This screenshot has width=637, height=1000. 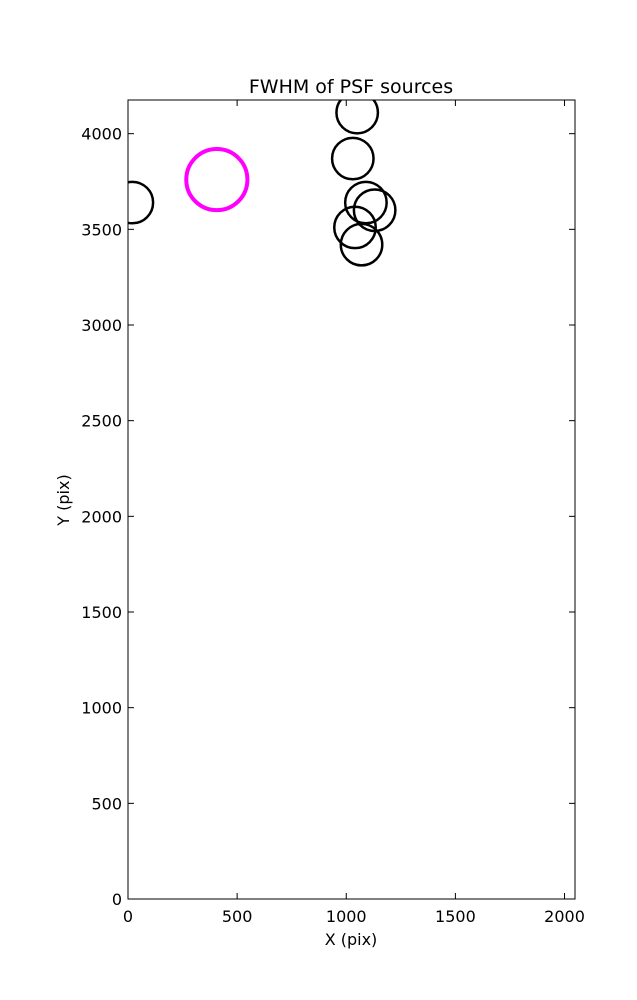 I want to click on y-tick-label: 2000, so click(x=101, y=516).